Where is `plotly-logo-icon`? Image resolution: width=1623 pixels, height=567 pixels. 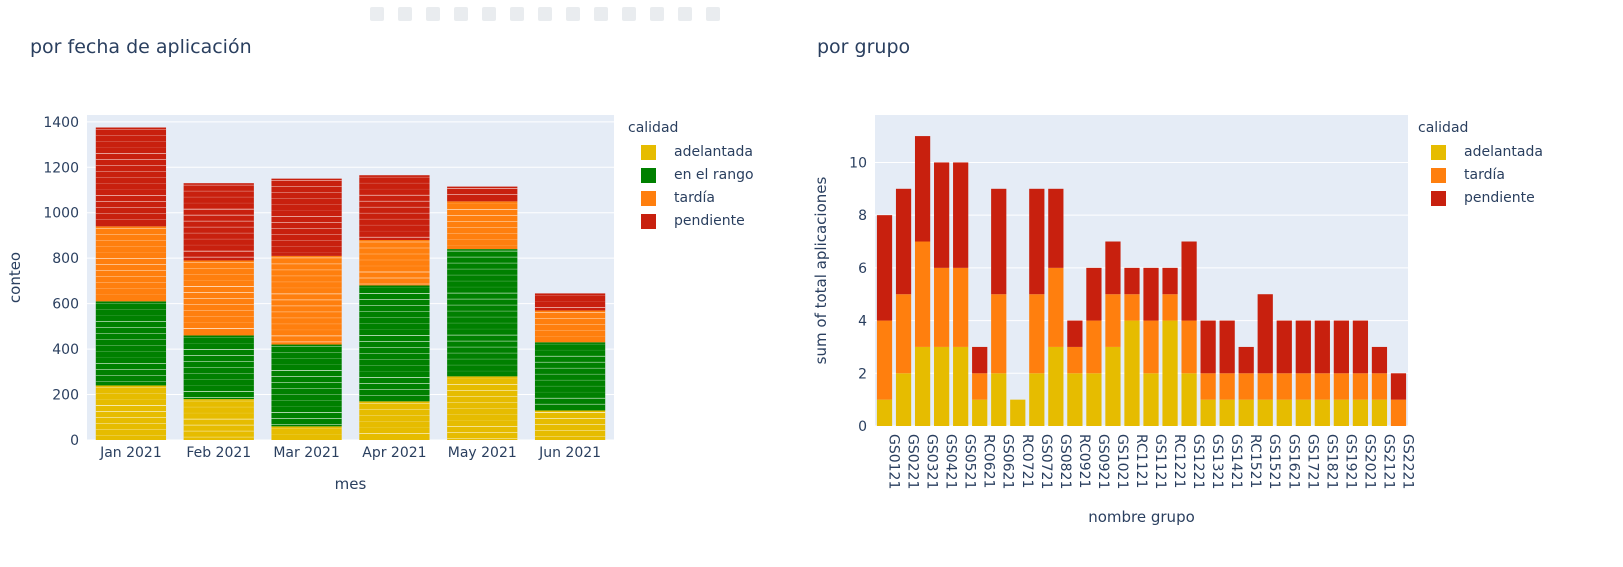 plotly-logo-icon is located at coordinates (713, 14).